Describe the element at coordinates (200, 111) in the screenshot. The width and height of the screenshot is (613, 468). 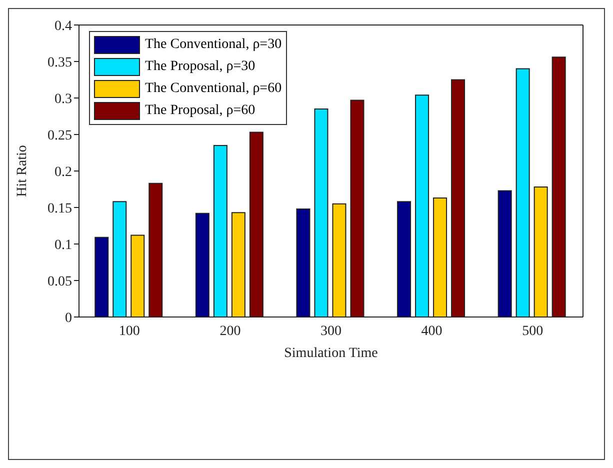
I see `legend-label: The Proposal, ρ=60` at that location.